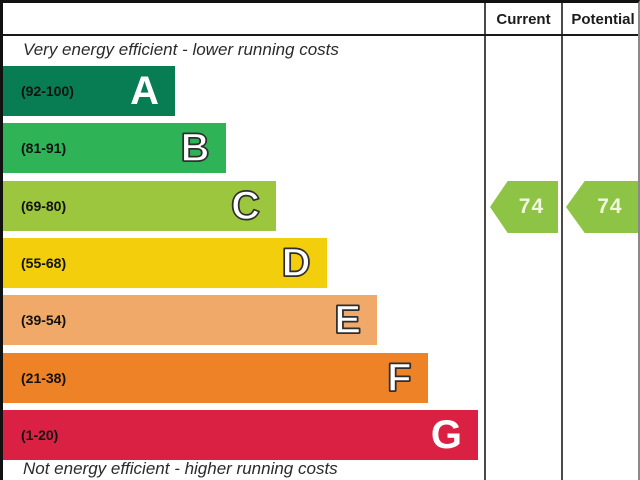  What do you see at coordinates (523, 19) in the screenshot?
I see `current-column-header: Current` at bounding box center [523, 19].